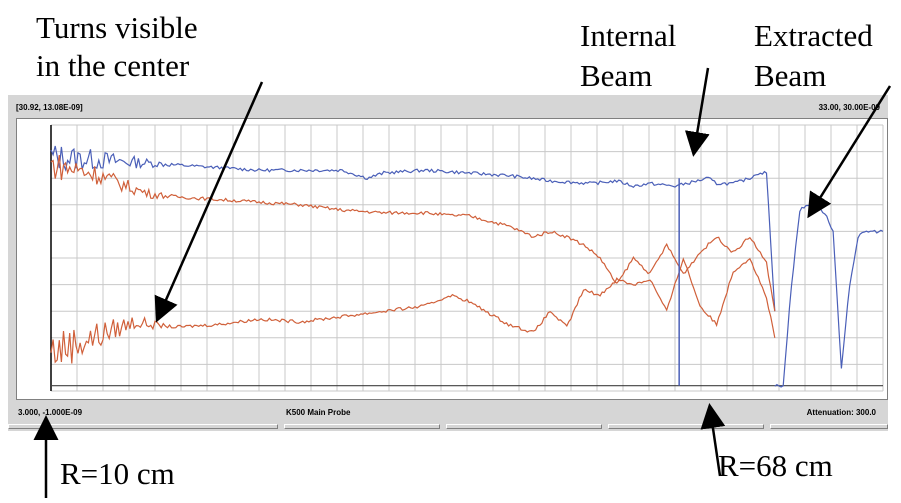 The height and width of the screenshot is (503, 901). I want to click on arrow-r-end, so click(713, 440).